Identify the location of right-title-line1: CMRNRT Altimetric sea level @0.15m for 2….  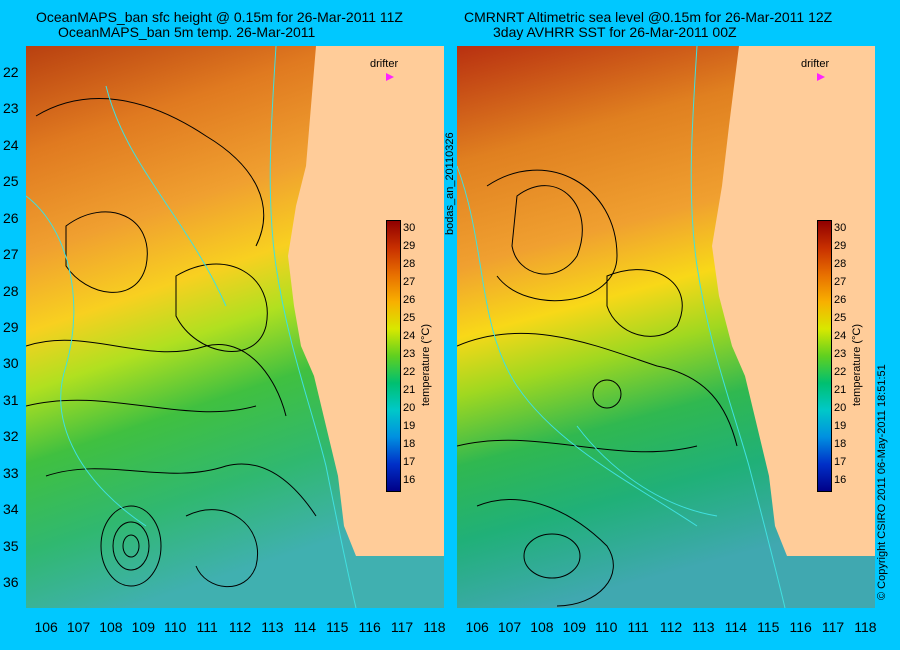
(648, 17).